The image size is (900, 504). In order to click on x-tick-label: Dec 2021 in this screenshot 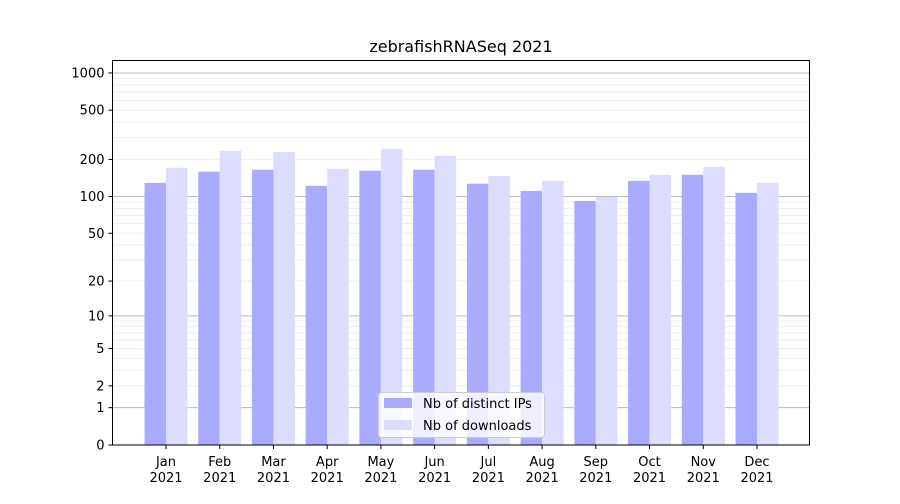, I will do `click(756, 470)`.